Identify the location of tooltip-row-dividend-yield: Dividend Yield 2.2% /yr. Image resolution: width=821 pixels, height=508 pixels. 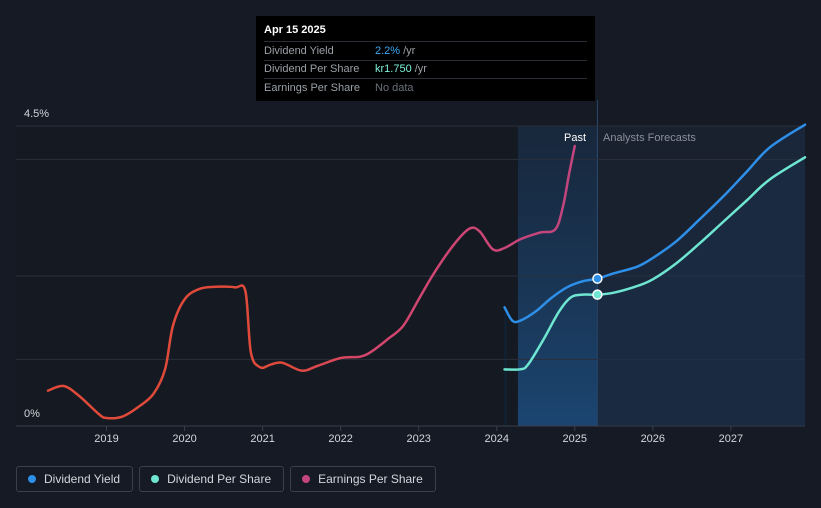
(425, 50).